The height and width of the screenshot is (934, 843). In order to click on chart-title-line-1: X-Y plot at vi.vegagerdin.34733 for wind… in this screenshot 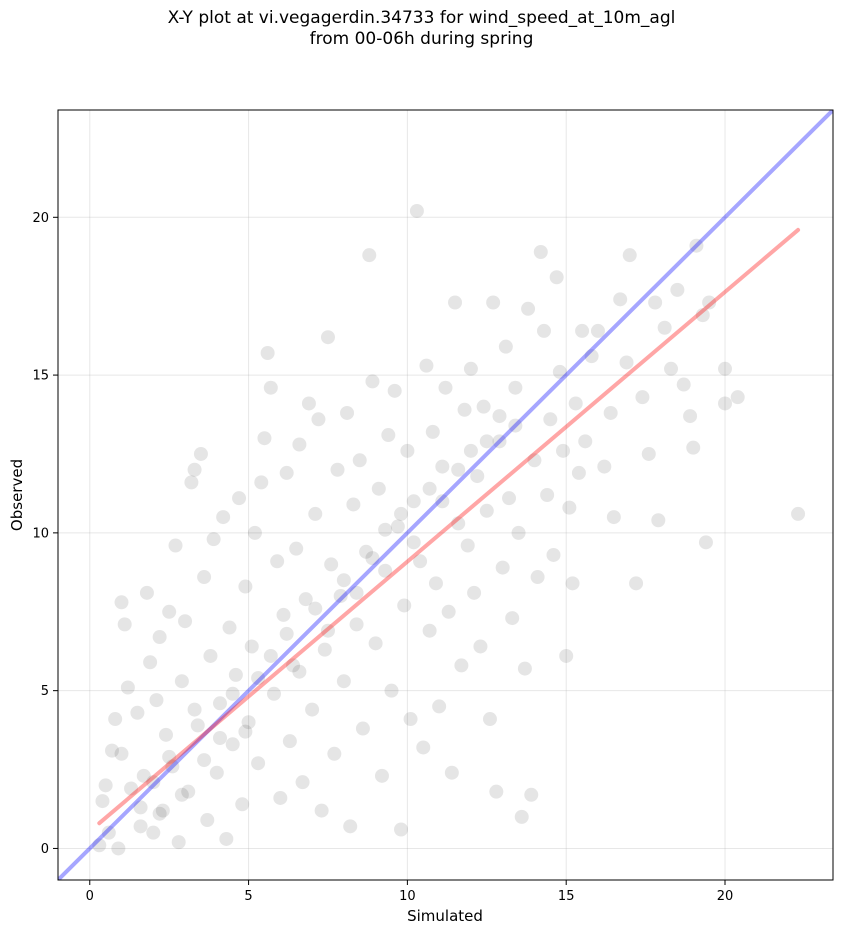, I will do `click(421, 18)`.